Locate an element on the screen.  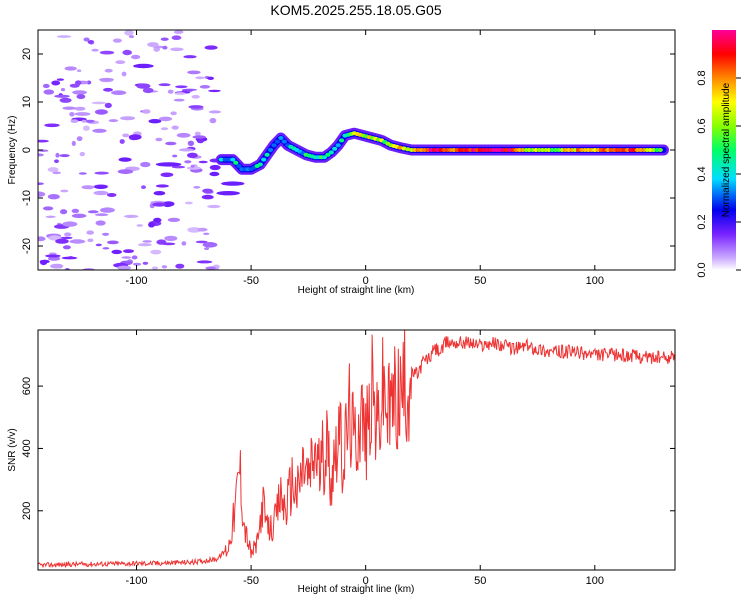
snr-y-label: SNR (v/v) is located at coordinates (12, 449).